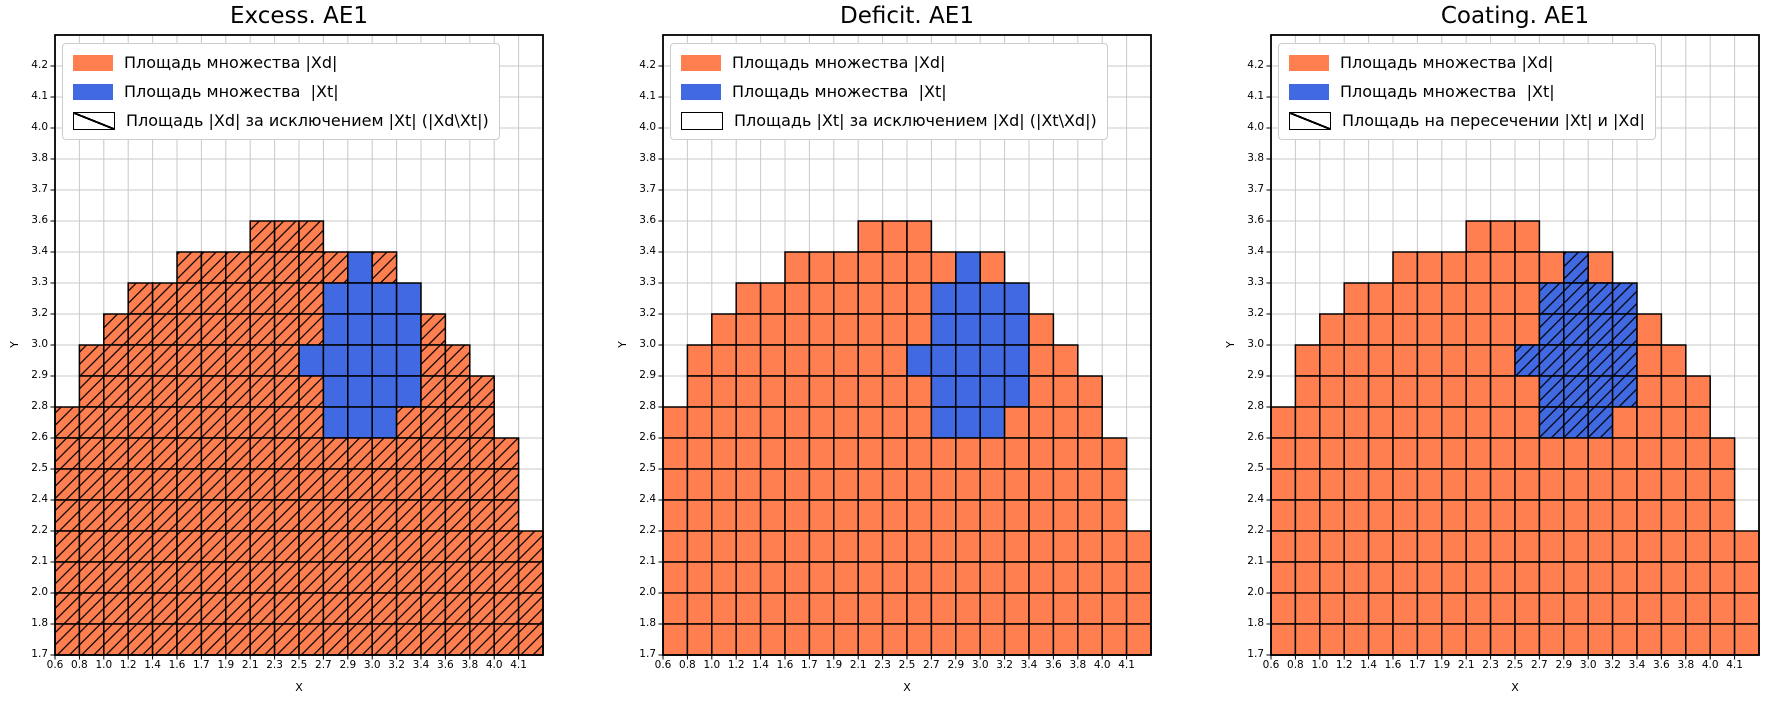 Image resolution: width=1787 pixels, height=709 pixels. Describe the element at coordinates (785, 665) in the screenshot. I see `x-tick-label: 1.6` at that location.